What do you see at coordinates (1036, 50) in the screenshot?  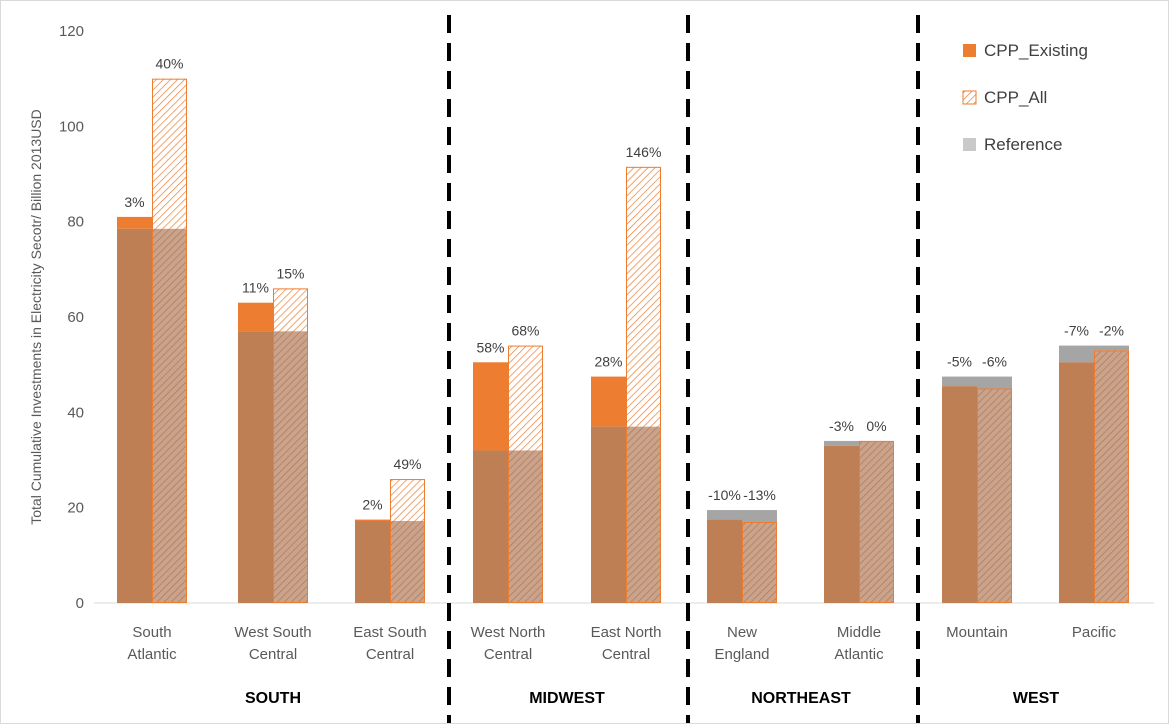 I see `legend-label: CPP_Existing` at bounding box center [1036, 50].